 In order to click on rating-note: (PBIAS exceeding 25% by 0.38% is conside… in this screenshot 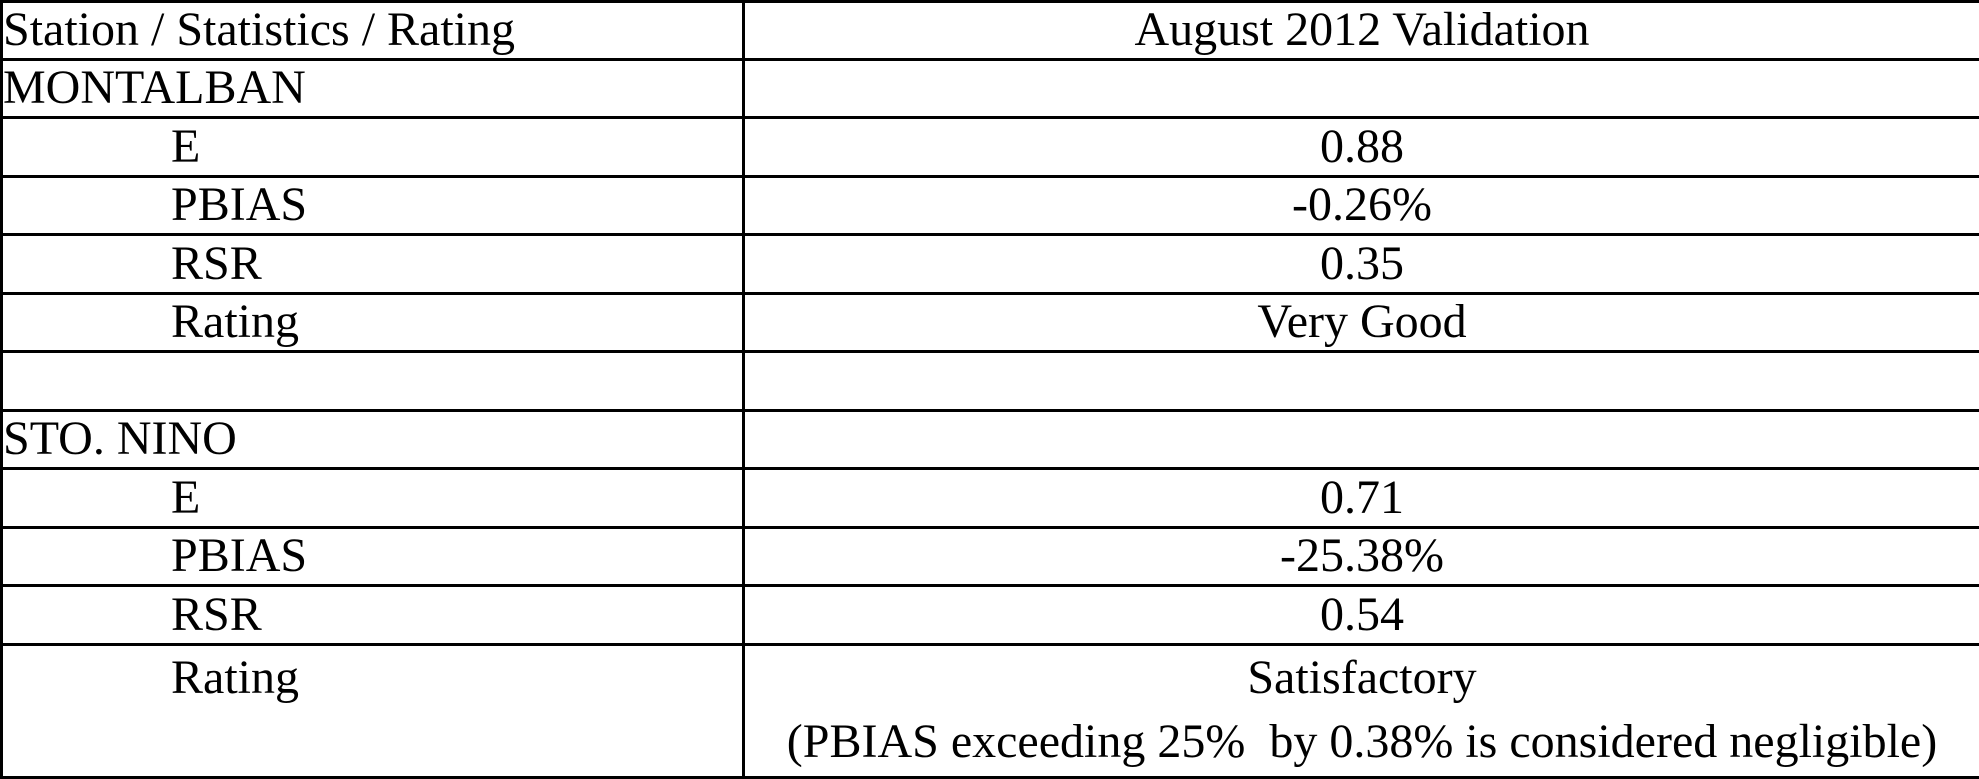, I will do `click(1362, 741)`.